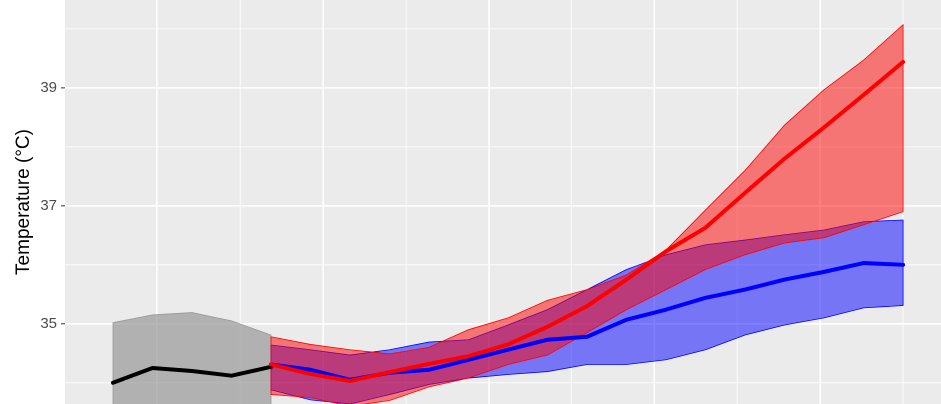 The image size is (941, 404). Describe the element at coordinates (192, 374) in the screenshot. I see `line` at that location.